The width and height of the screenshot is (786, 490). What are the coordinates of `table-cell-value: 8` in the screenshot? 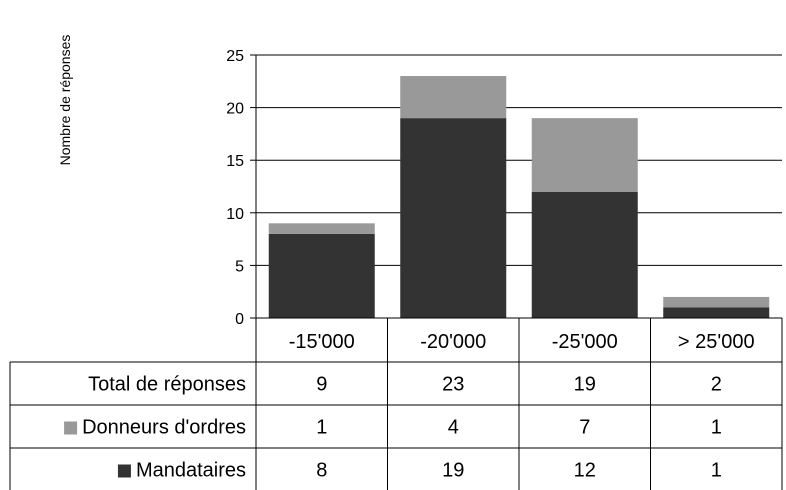 It's located at (321, 471).